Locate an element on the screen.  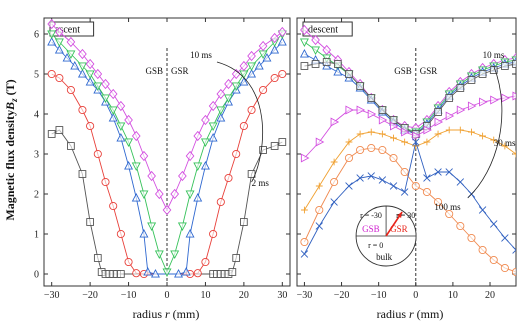
panel-1-region-label-gsr: GSR is located at coordinates (429, 71).